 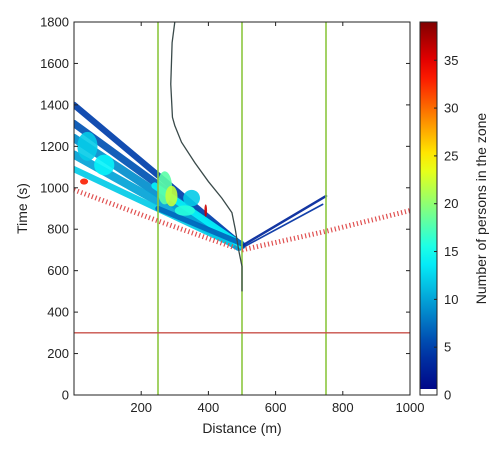 What do you see at coordinates (54, 63) in the screenshot?
I see `y-tick-label: 1600` at bounding box center [54, 63].